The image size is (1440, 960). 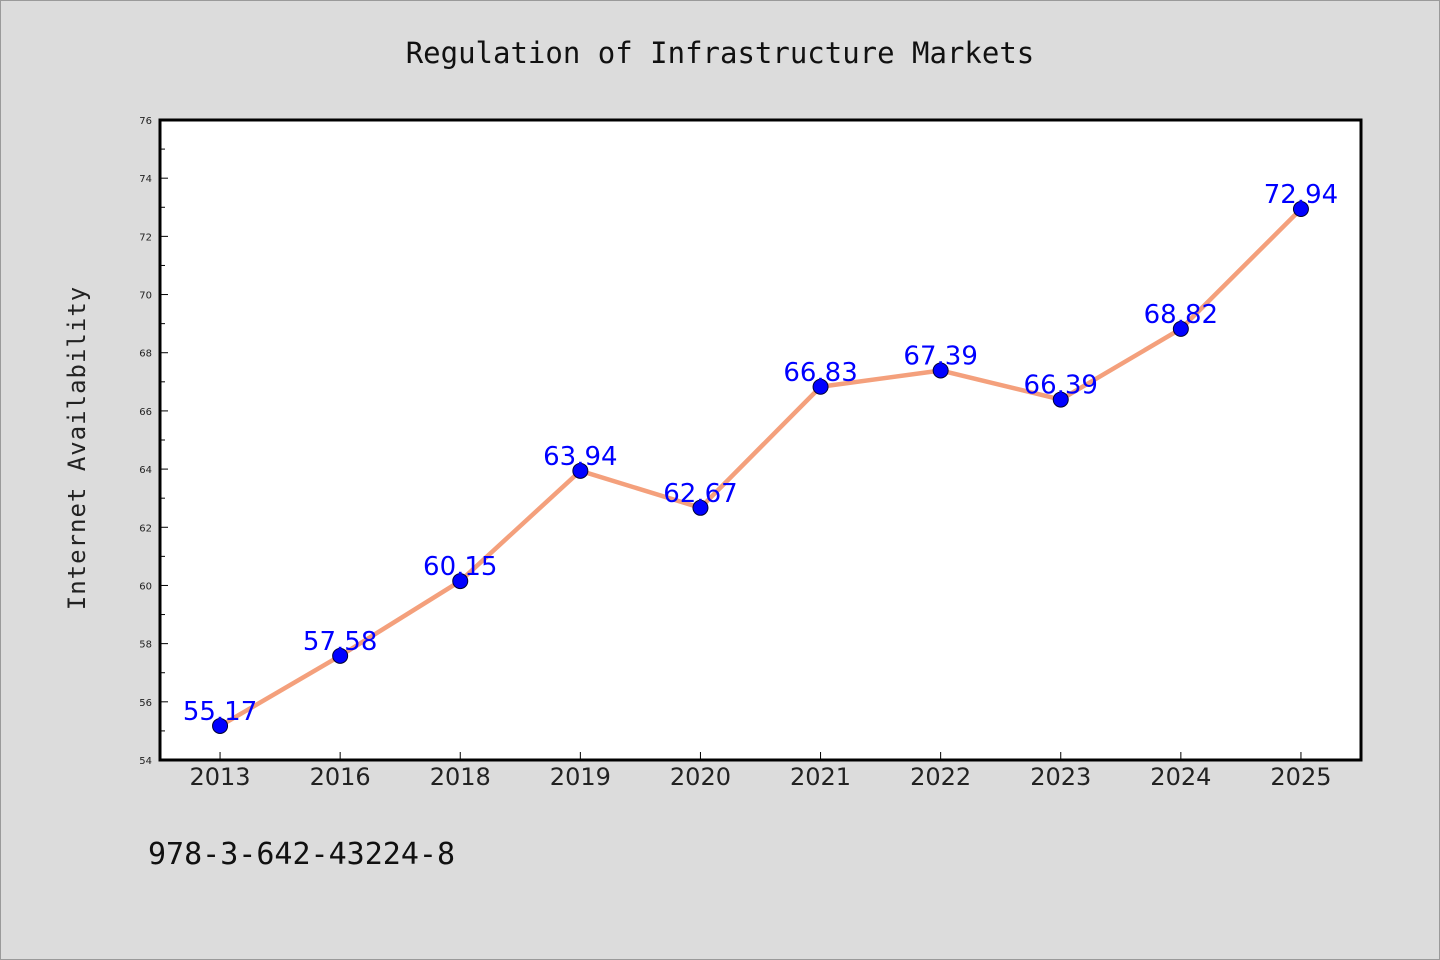 I want to click on data-label: 66.83, so click(x=820, y=373).